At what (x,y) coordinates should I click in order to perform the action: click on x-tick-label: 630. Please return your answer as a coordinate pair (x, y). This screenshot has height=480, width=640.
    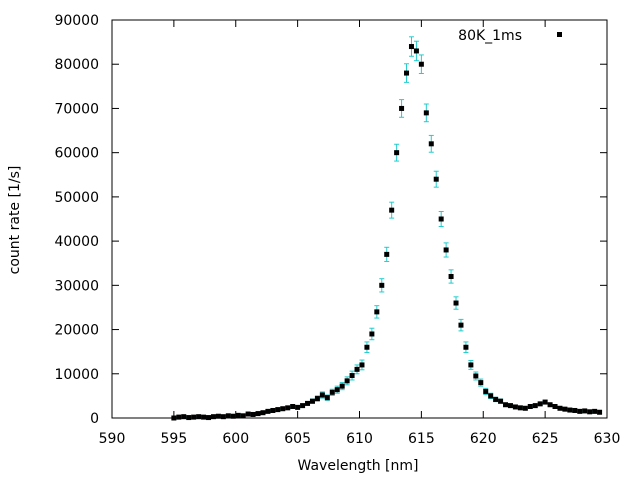
    Looking at the image, I should click on (607, 439).